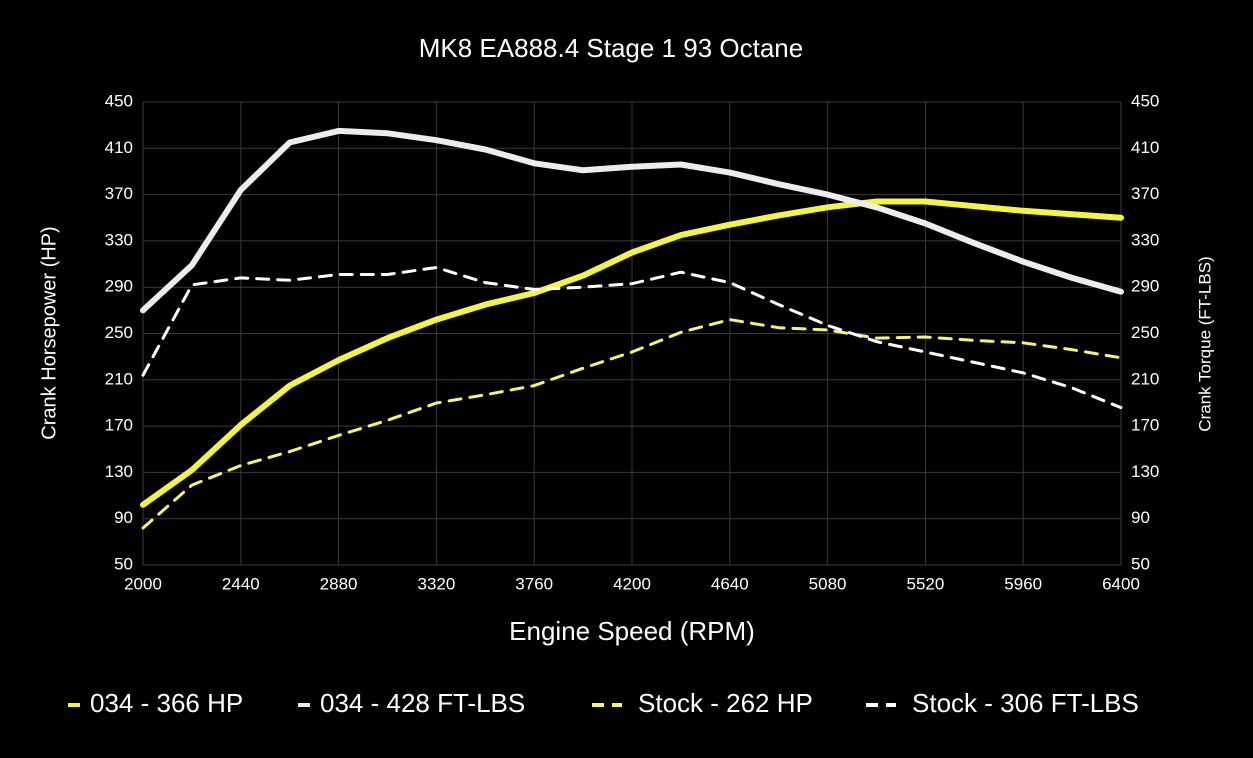 The image size is (1253, 758). I want to click on y-tick-label: 170, so click(119, 425).